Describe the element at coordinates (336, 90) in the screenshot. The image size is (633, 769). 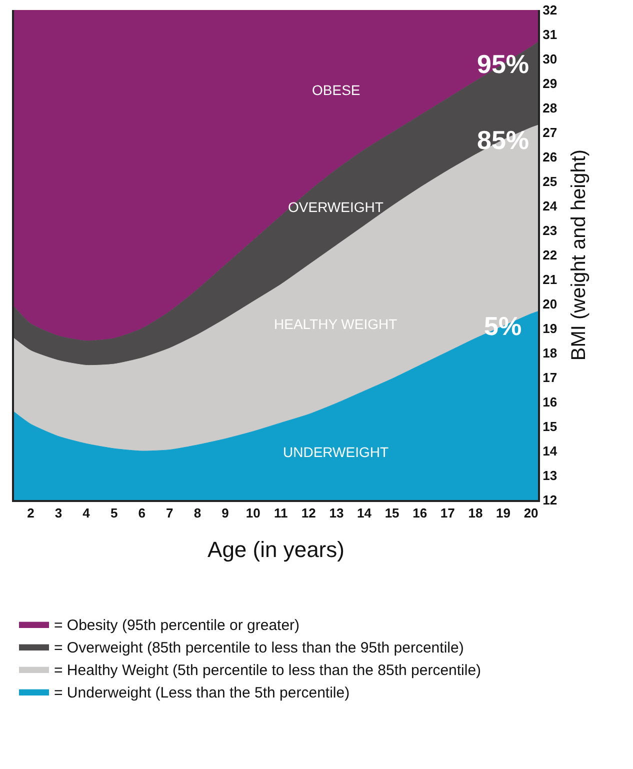
I see `annotation: OBESE` at that location.